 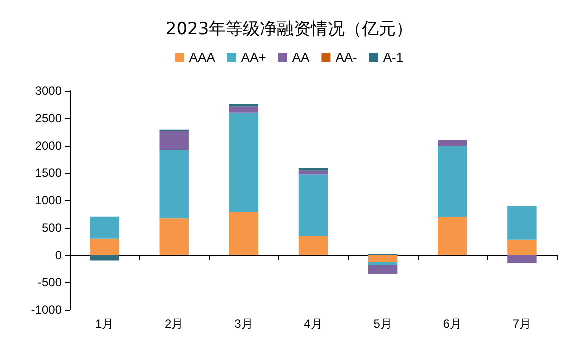 I want to click on y-tick-label: 1500, so click(x=48, y=173).